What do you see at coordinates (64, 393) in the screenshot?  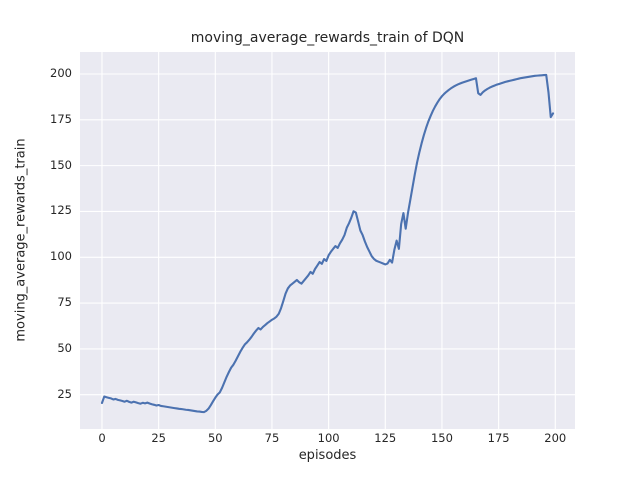 I see `y-tick-label: 25` at bounding box center [64, 393].